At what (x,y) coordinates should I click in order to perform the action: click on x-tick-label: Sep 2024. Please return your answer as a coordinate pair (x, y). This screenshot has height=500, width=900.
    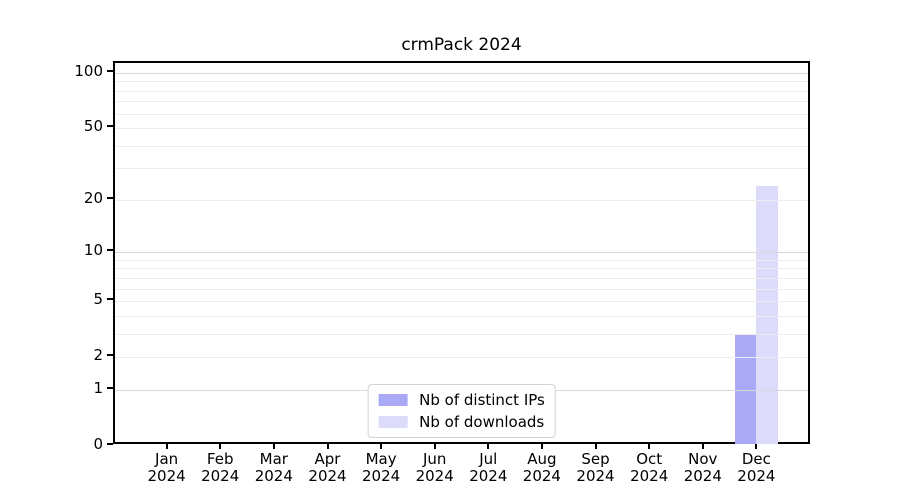
    Looking at the image, I should click on (596, 468).